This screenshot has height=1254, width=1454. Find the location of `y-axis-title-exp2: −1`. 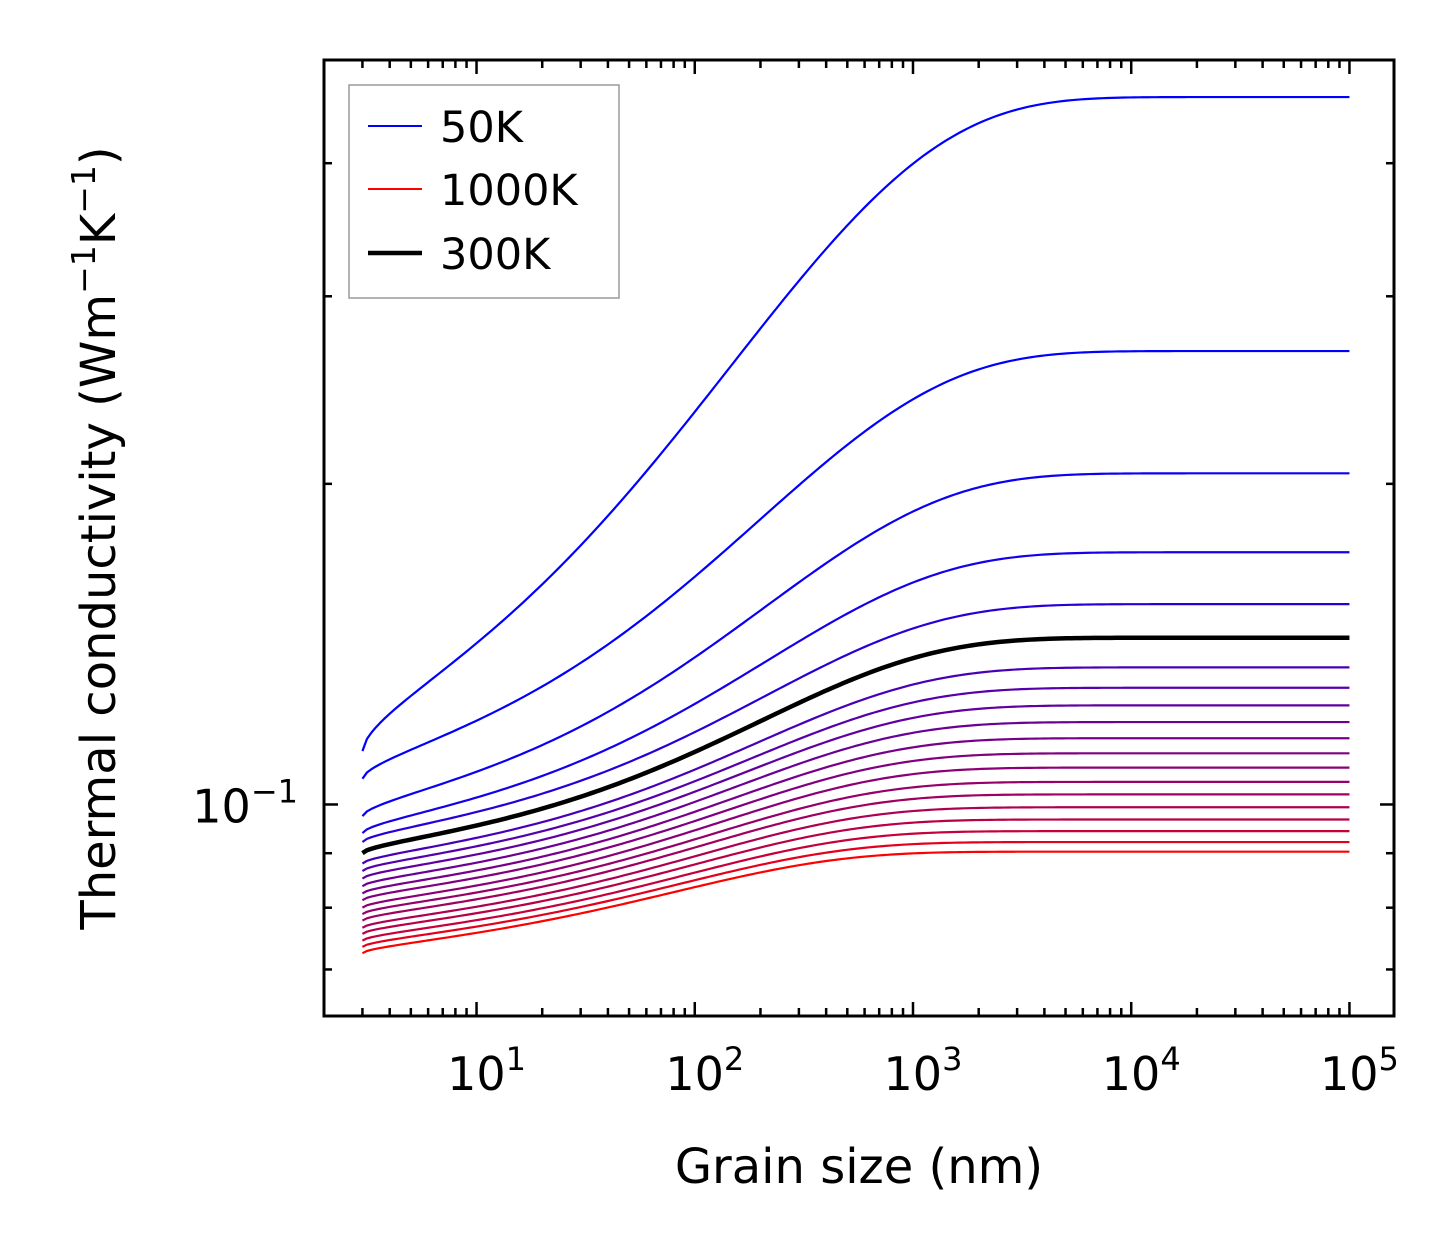

y-axis-title-exp2: −1 is located at coordinates (83, 189).